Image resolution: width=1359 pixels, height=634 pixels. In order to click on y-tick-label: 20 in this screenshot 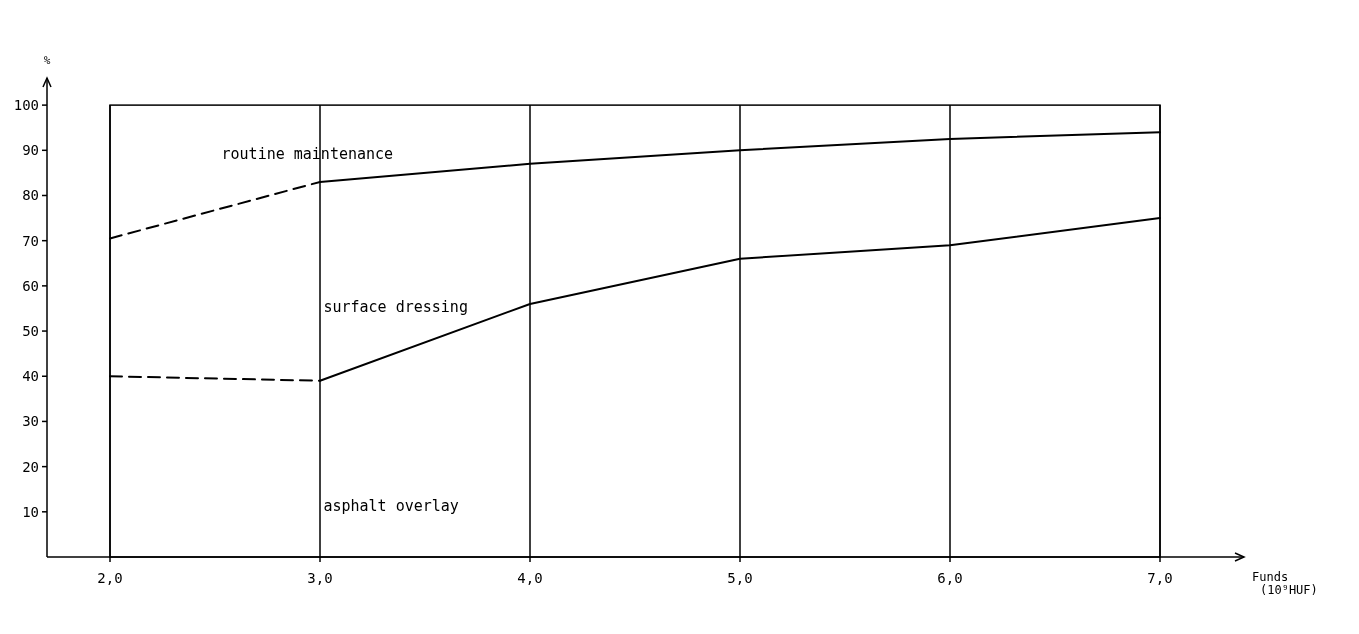, I will do `click(30, 466)`.